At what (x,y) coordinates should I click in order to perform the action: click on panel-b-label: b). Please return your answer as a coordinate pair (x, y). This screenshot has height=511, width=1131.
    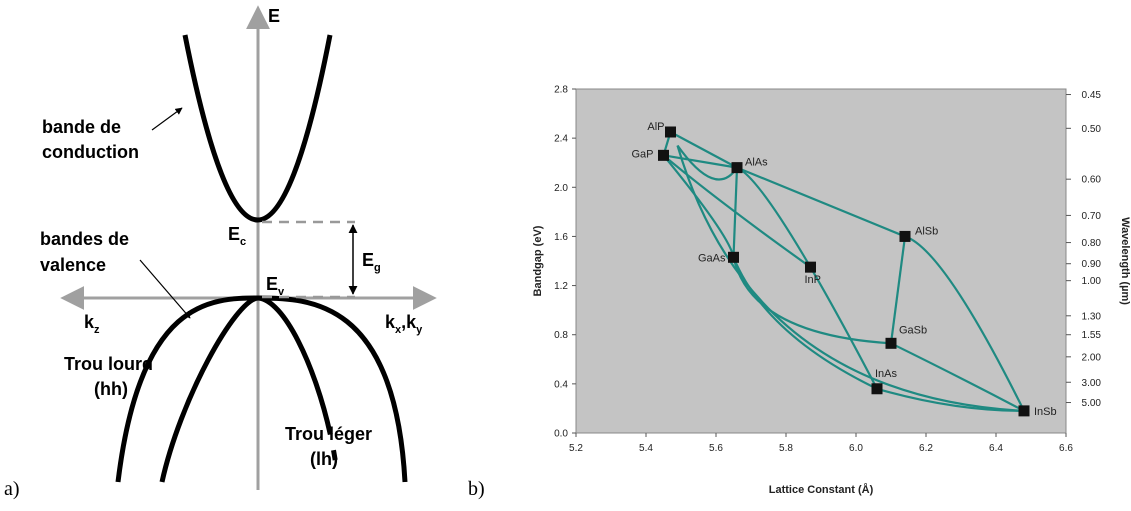
    Looking at the image, I should click on (476, 489).